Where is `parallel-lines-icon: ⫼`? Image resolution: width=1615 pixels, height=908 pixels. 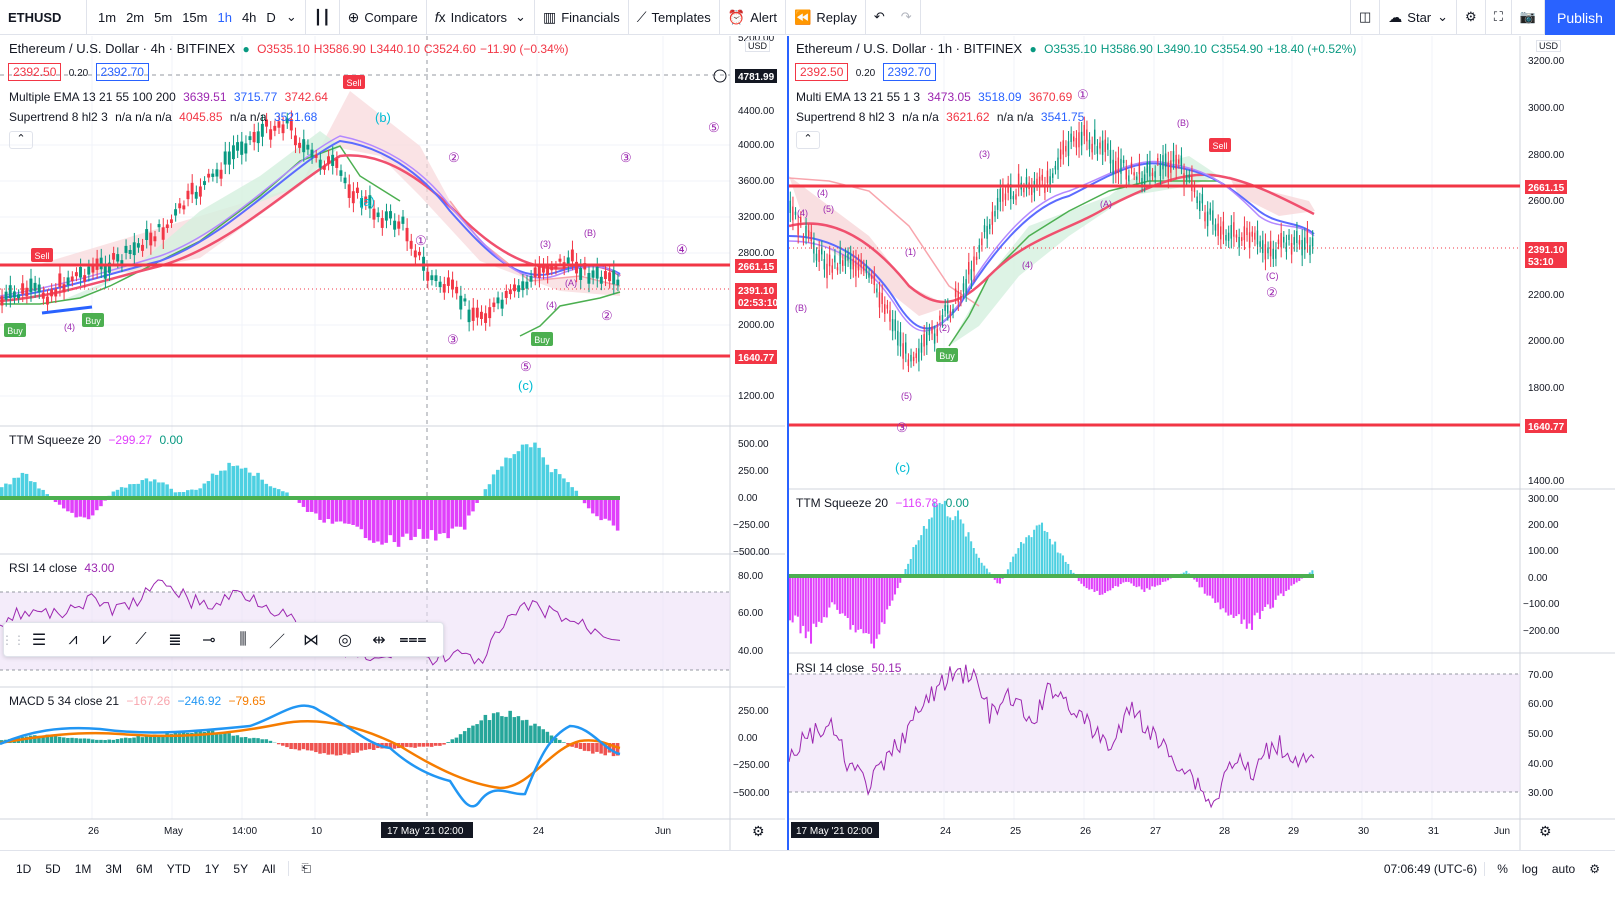
parallel-lines-icon: ⫼ is located at coordinates (243, 639).